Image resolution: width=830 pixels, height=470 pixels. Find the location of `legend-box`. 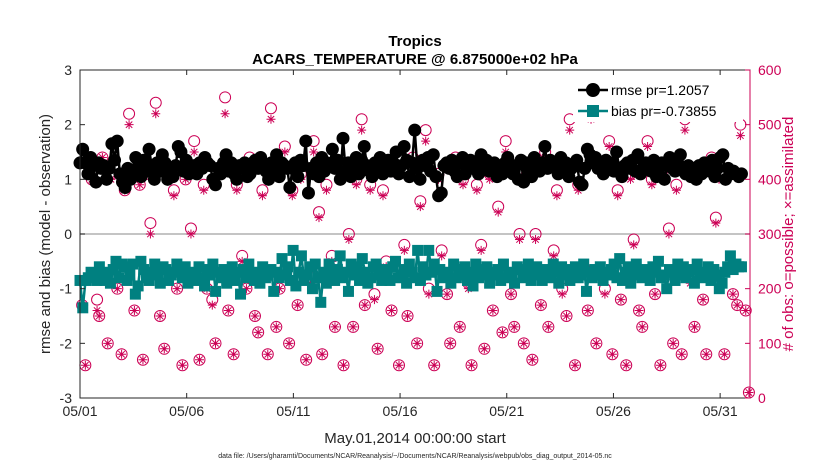

legend-box is located at coordinates (658, 100).